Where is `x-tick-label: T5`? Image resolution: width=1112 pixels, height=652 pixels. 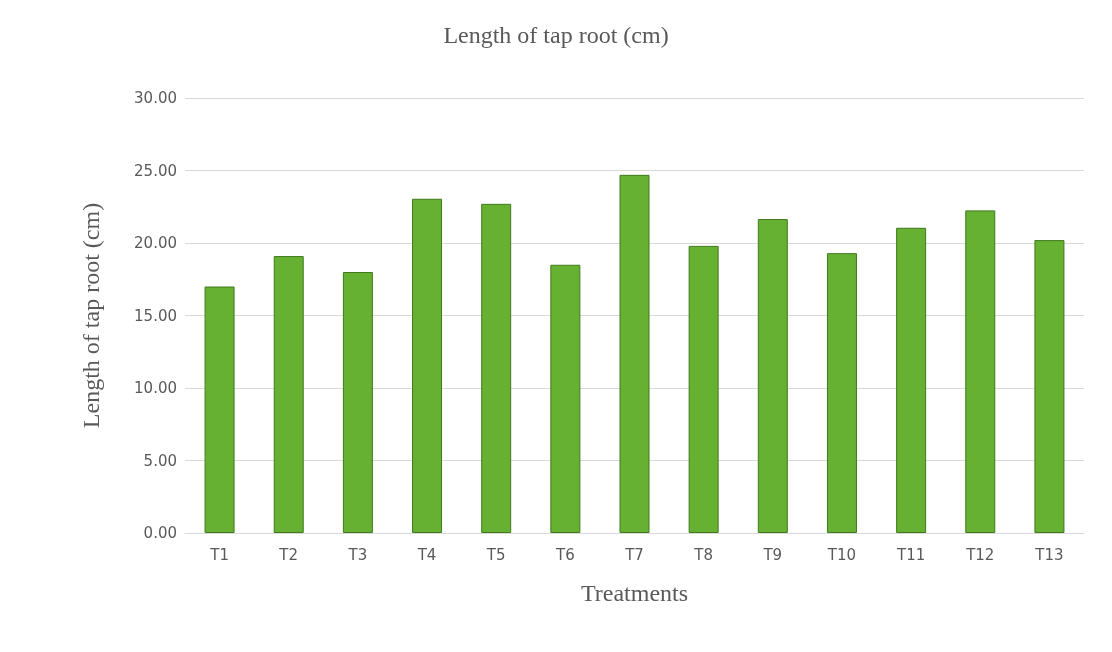 x-tick-label: T5 is located at coordinates (495, 554).